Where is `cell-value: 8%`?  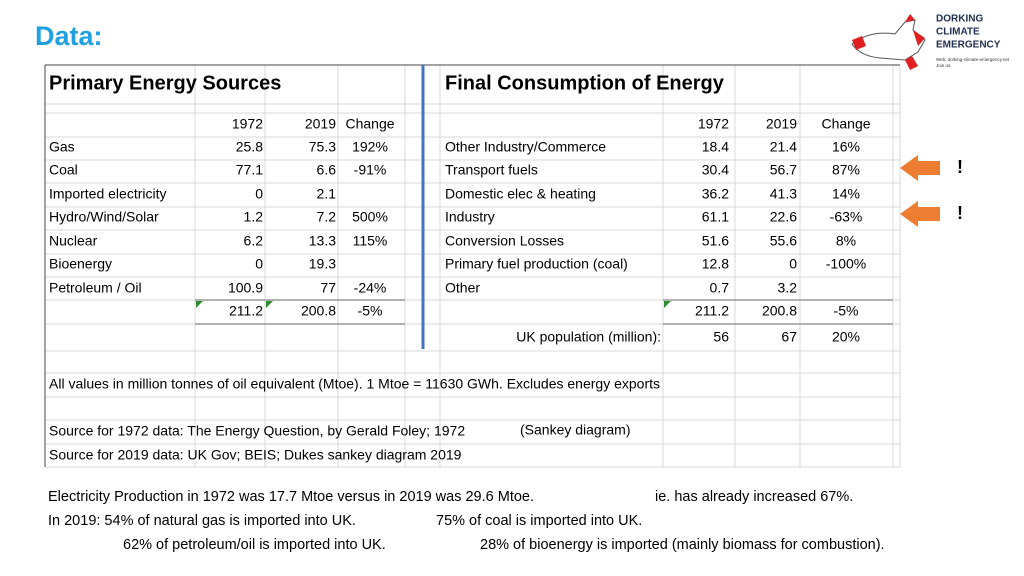 cell-value: 8% is located at coordinates (846, 241).